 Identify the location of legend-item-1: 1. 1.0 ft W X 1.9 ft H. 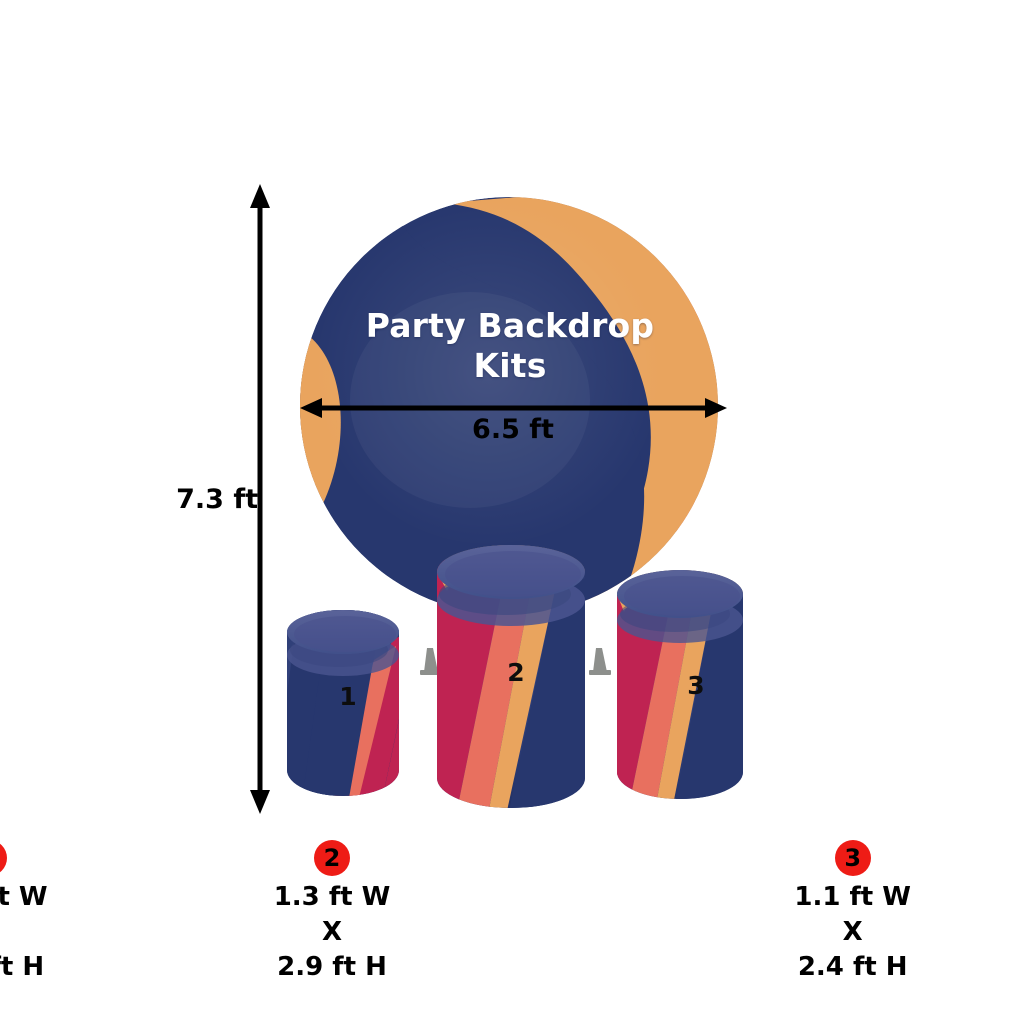
(80, 932).